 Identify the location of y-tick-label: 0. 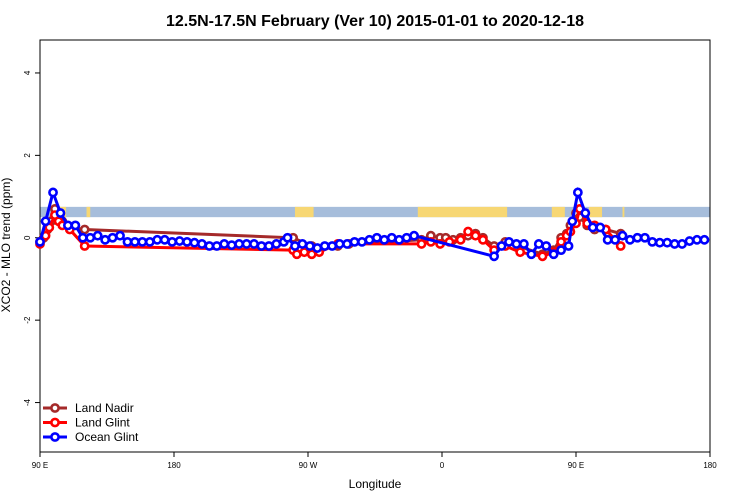
(27, 237).